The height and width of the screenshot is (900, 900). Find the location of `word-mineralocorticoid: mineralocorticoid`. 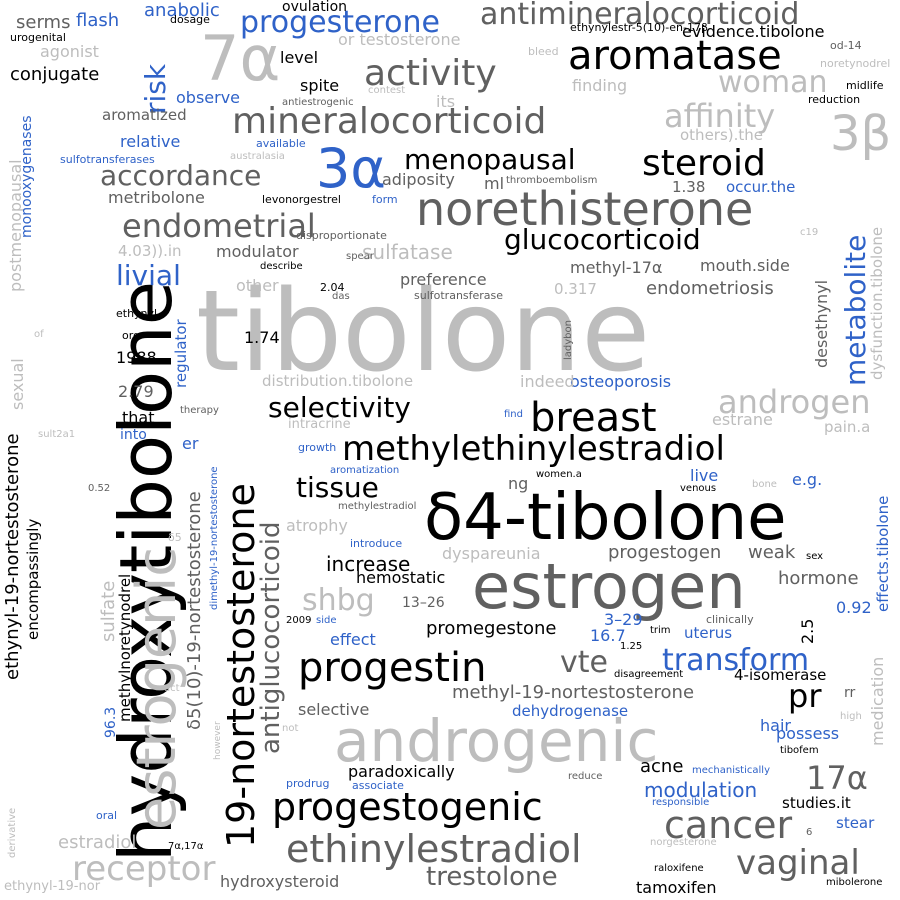

word-mineralocorticoid: mineralocorticoid is located at coordinates (389, 121).